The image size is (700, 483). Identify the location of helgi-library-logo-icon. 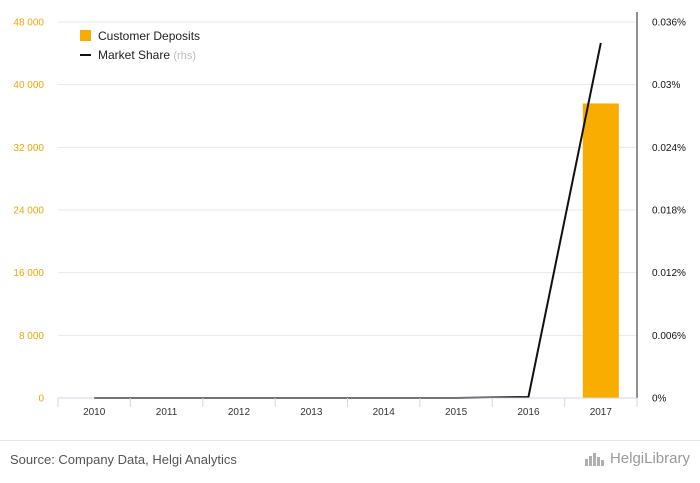
(594, 459).